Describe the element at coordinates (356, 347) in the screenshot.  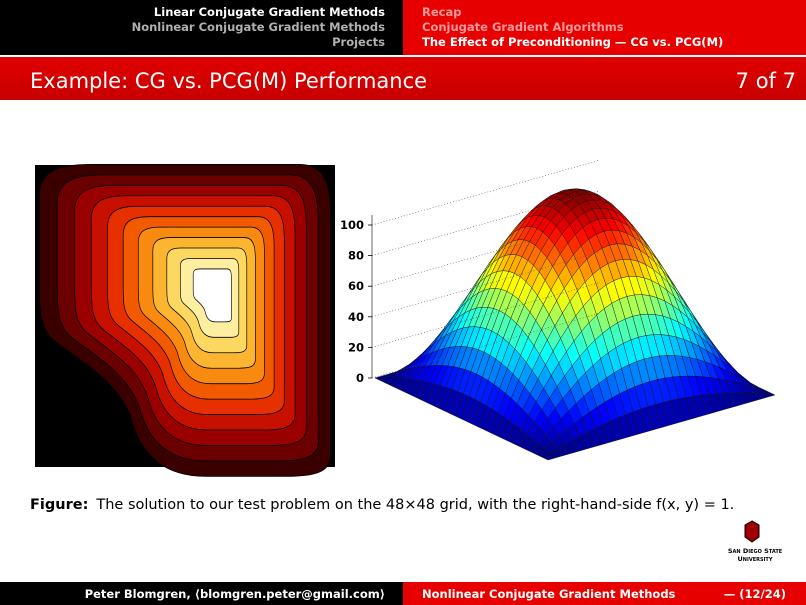
I see `z-tick-label: 20` at that location.